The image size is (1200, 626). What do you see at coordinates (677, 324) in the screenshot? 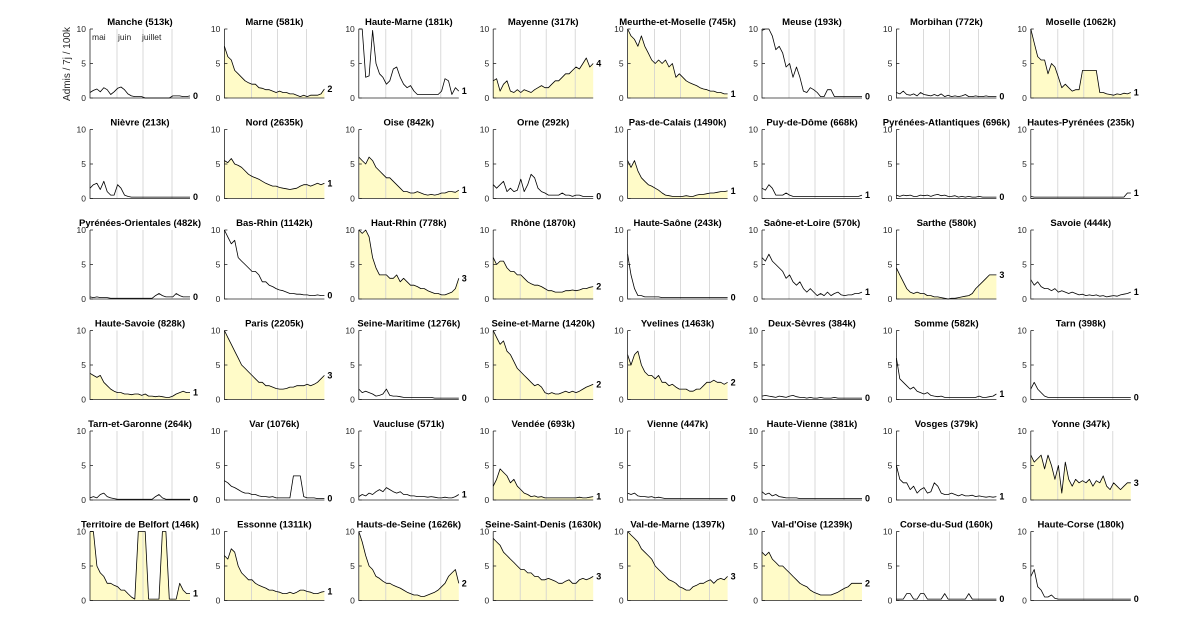
I see `panel-title: Yvelines (1463k)` at bounding box center [677, 324].